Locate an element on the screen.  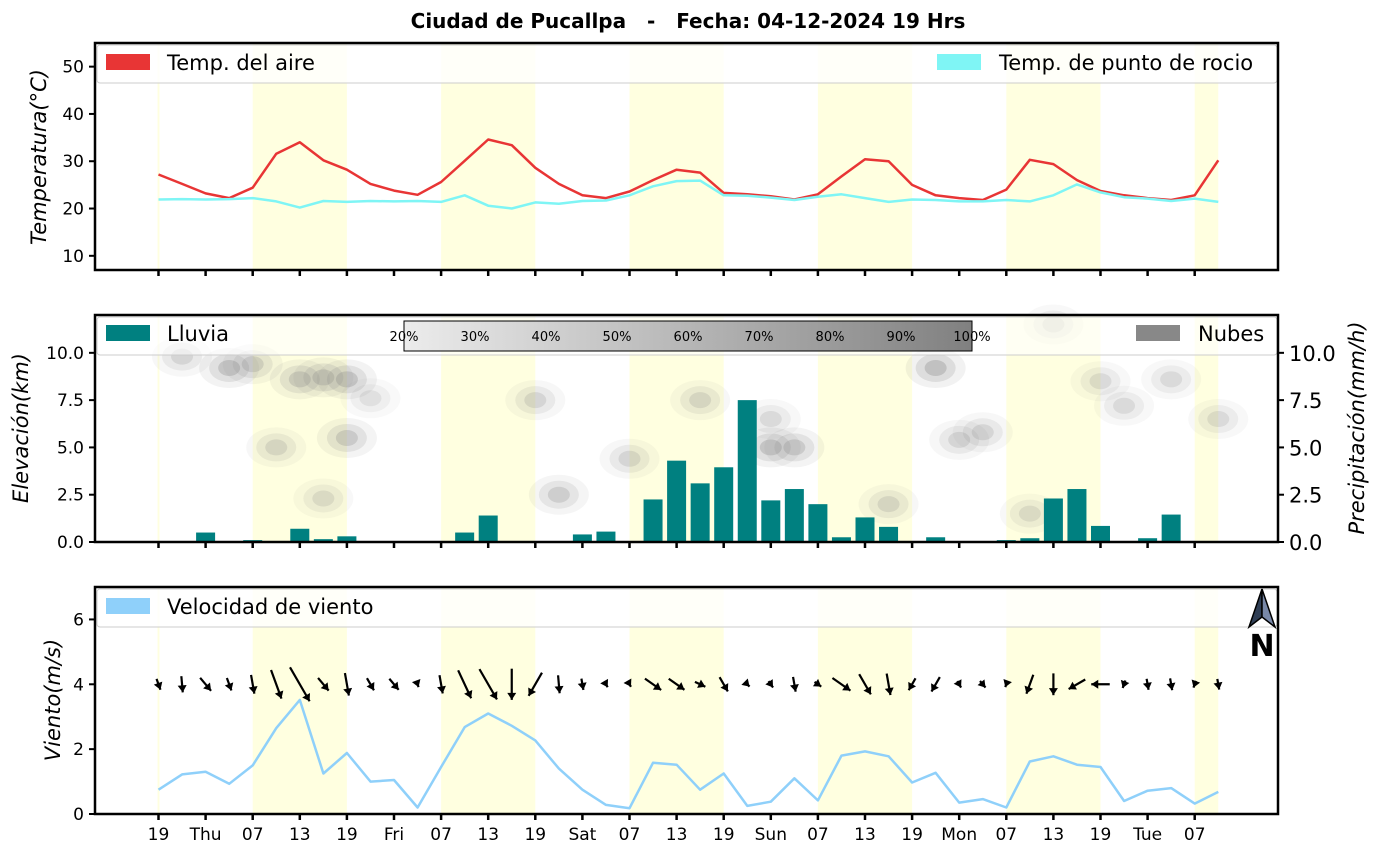
y-tick-label: 10 is located at coordinates (73, 257).